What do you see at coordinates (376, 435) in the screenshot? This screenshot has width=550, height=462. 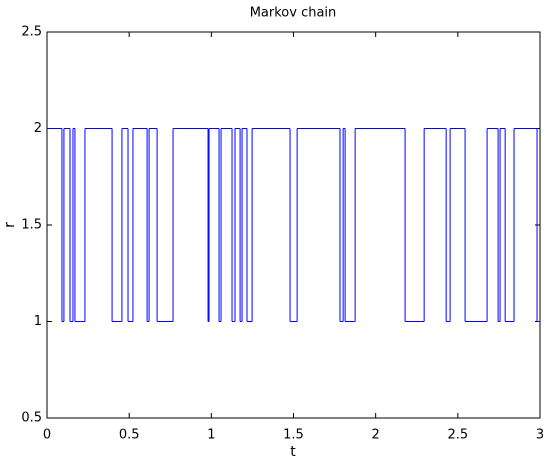 I see `x-tick-label: 2` at bounding box center [376, 435].